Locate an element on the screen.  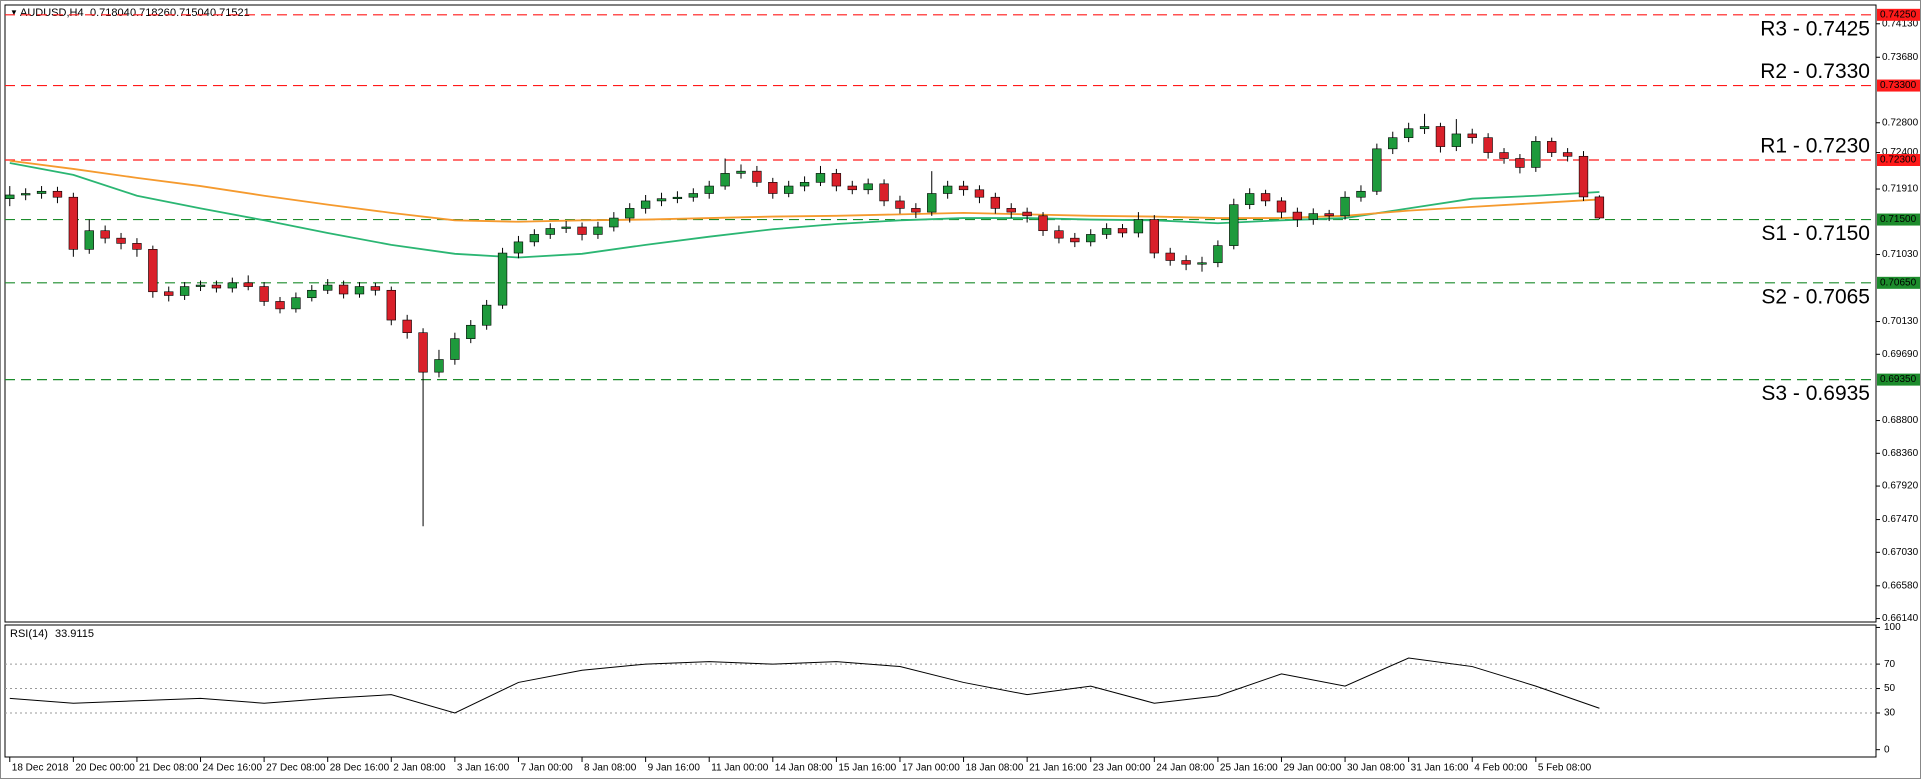
symbol-title: AUDUSD,H4 is located at coordinates (52, 13).